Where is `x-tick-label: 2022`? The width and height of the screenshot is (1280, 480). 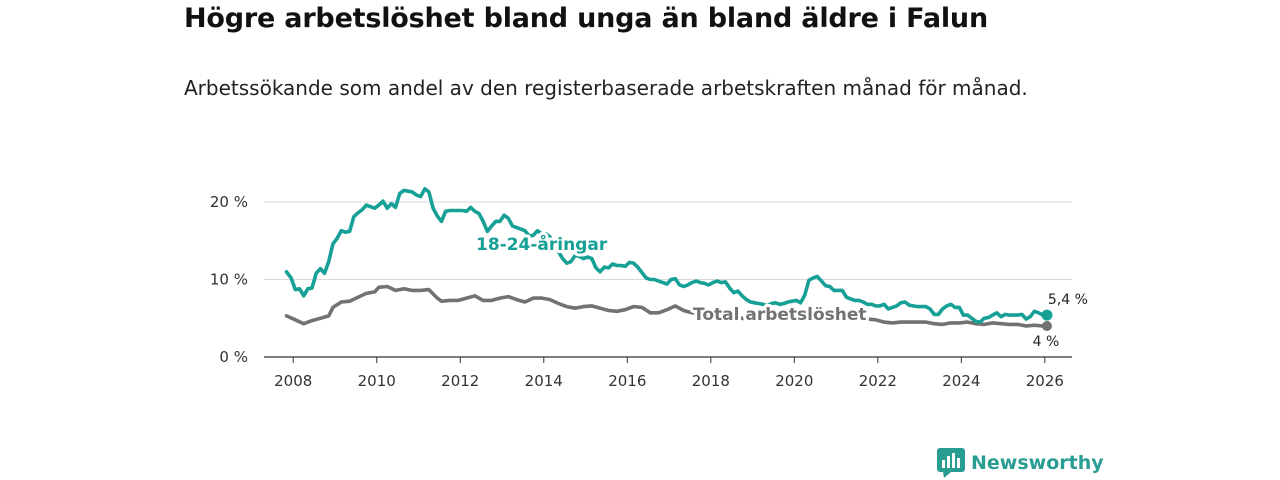 x-tick-label: 2022 is located at coordinates (878, 381).